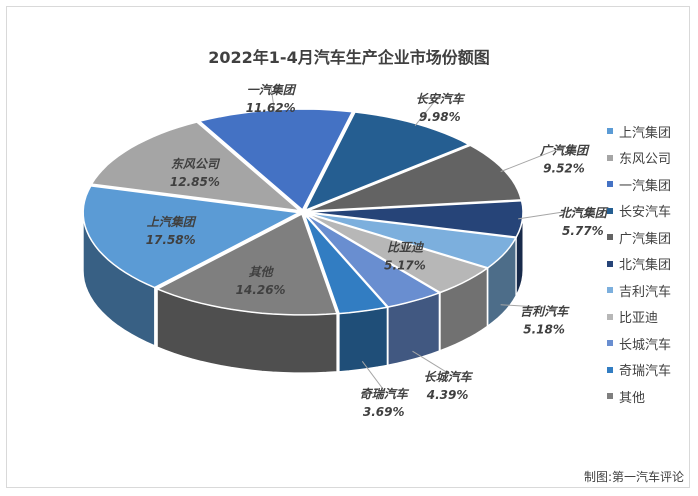  I want to click on pie-slice-长安汽车, so click(387, 161).